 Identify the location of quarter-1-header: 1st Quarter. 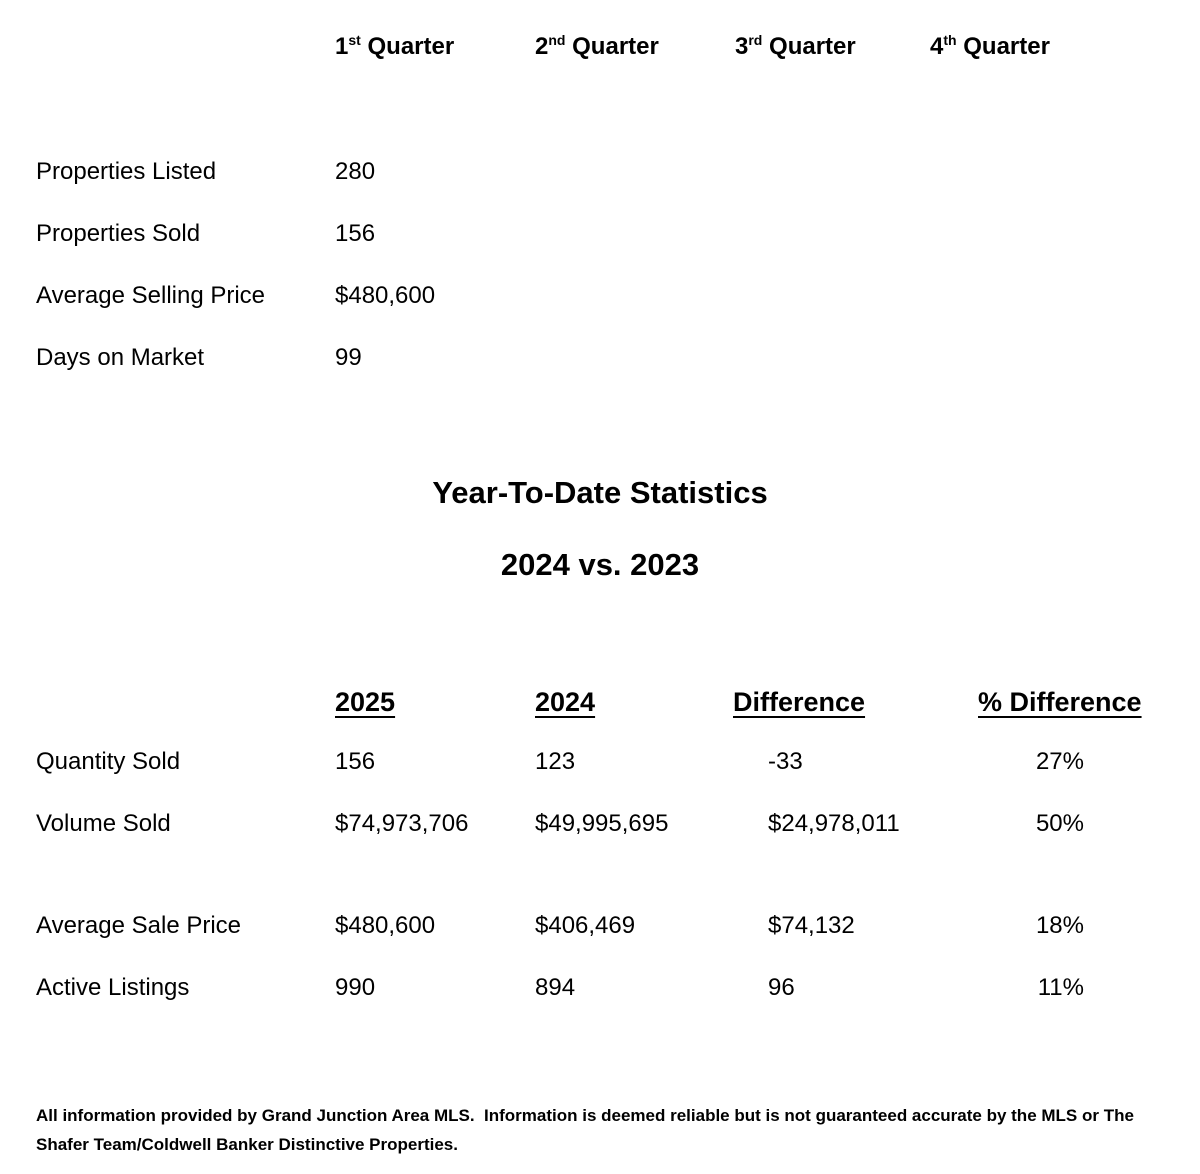
(435, 47).